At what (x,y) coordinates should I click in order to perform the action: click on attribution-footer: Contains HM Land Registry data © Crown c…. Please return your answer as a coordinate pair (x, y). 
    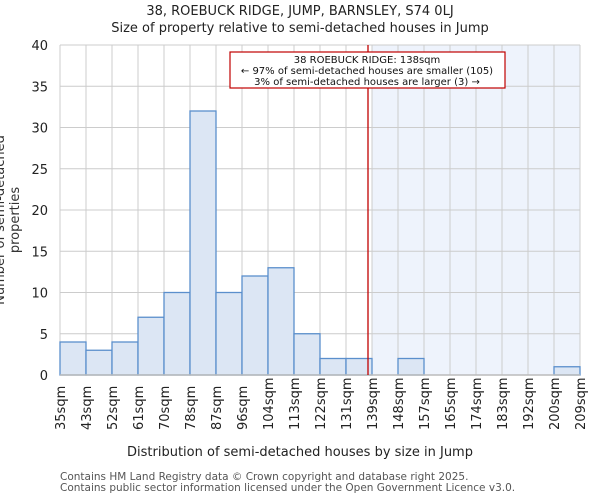
    Looking at the image, I should click on (287, 483).